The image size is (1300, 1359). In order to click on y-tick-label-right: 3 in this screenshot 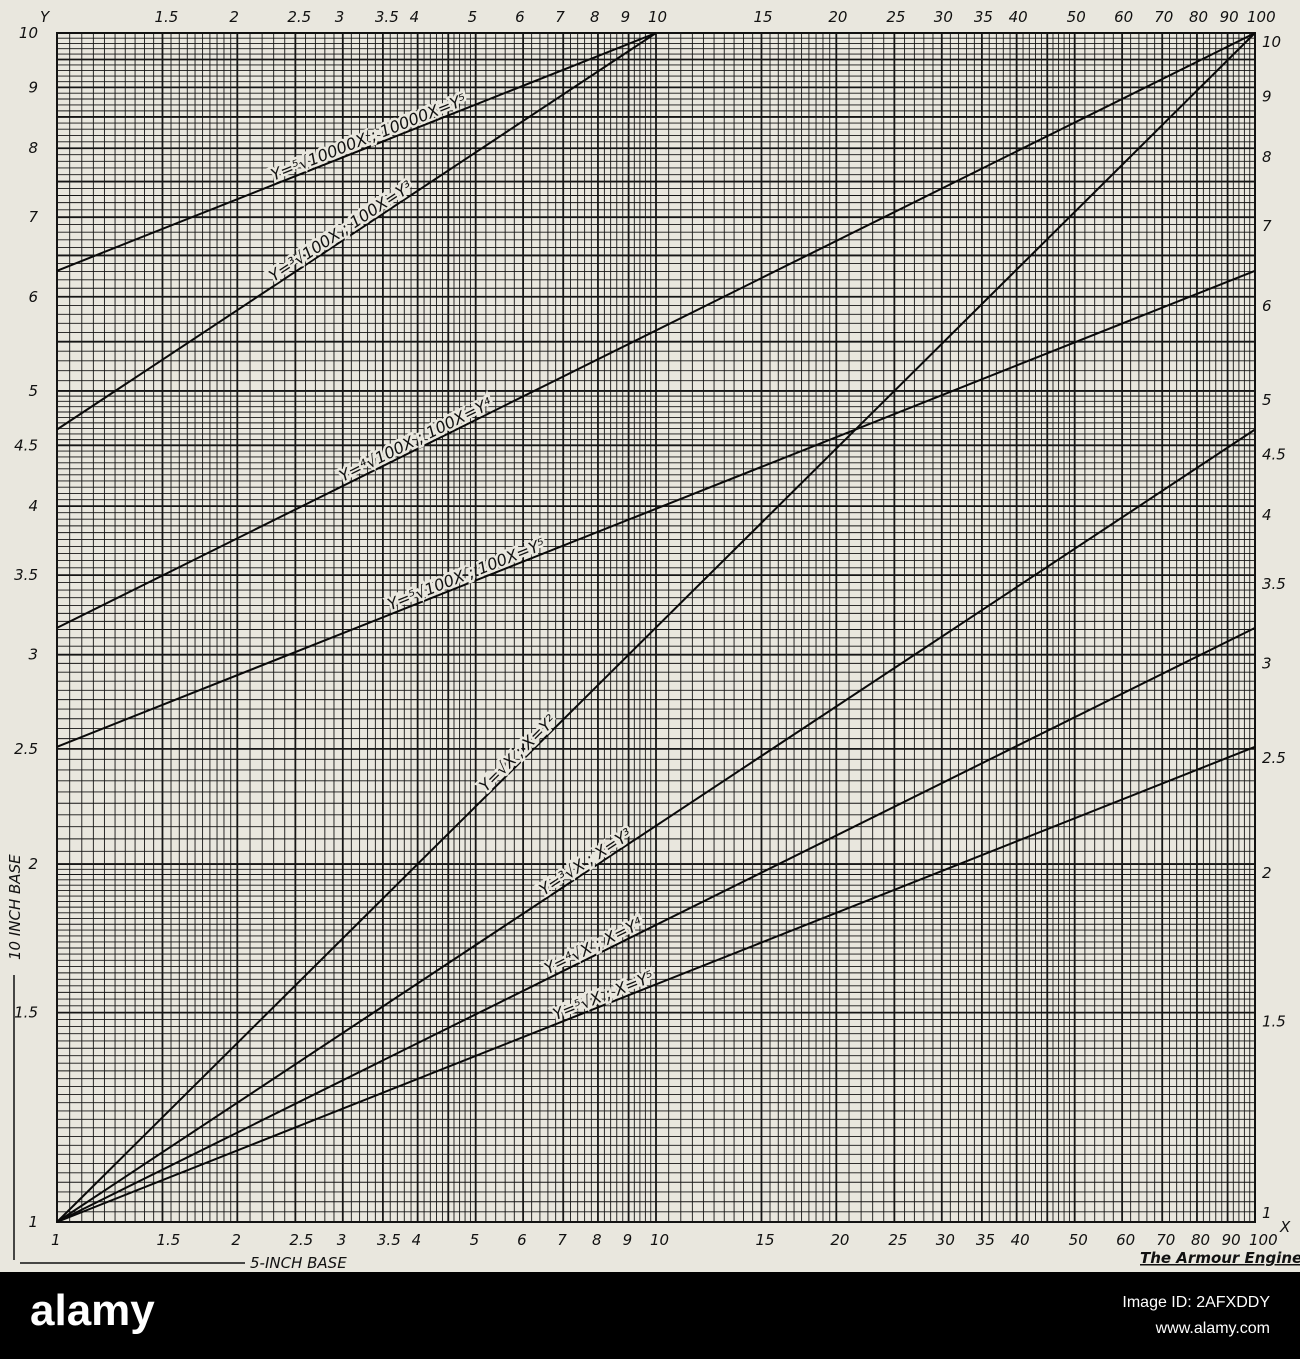, I will do `click(1267, 664)`.